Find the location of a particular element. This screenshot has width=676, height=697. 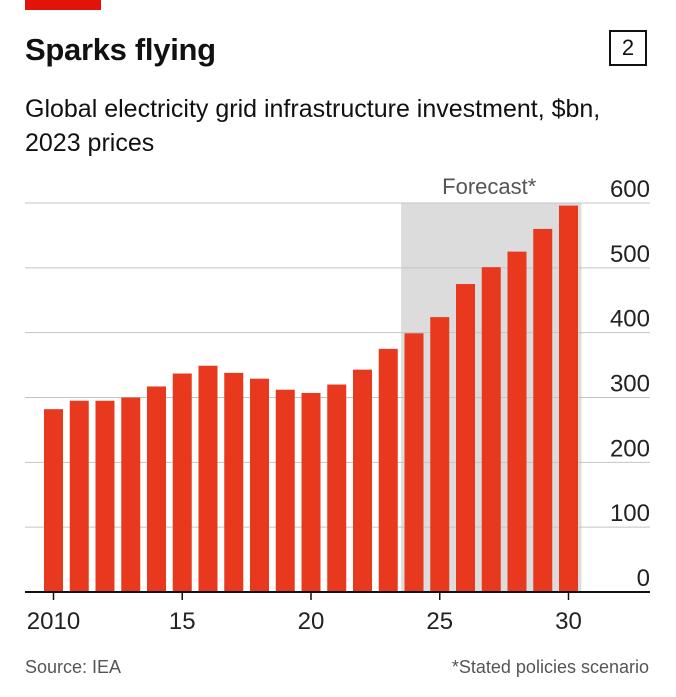

chart-number-badge: 2 is located at coordinates (628, 48).